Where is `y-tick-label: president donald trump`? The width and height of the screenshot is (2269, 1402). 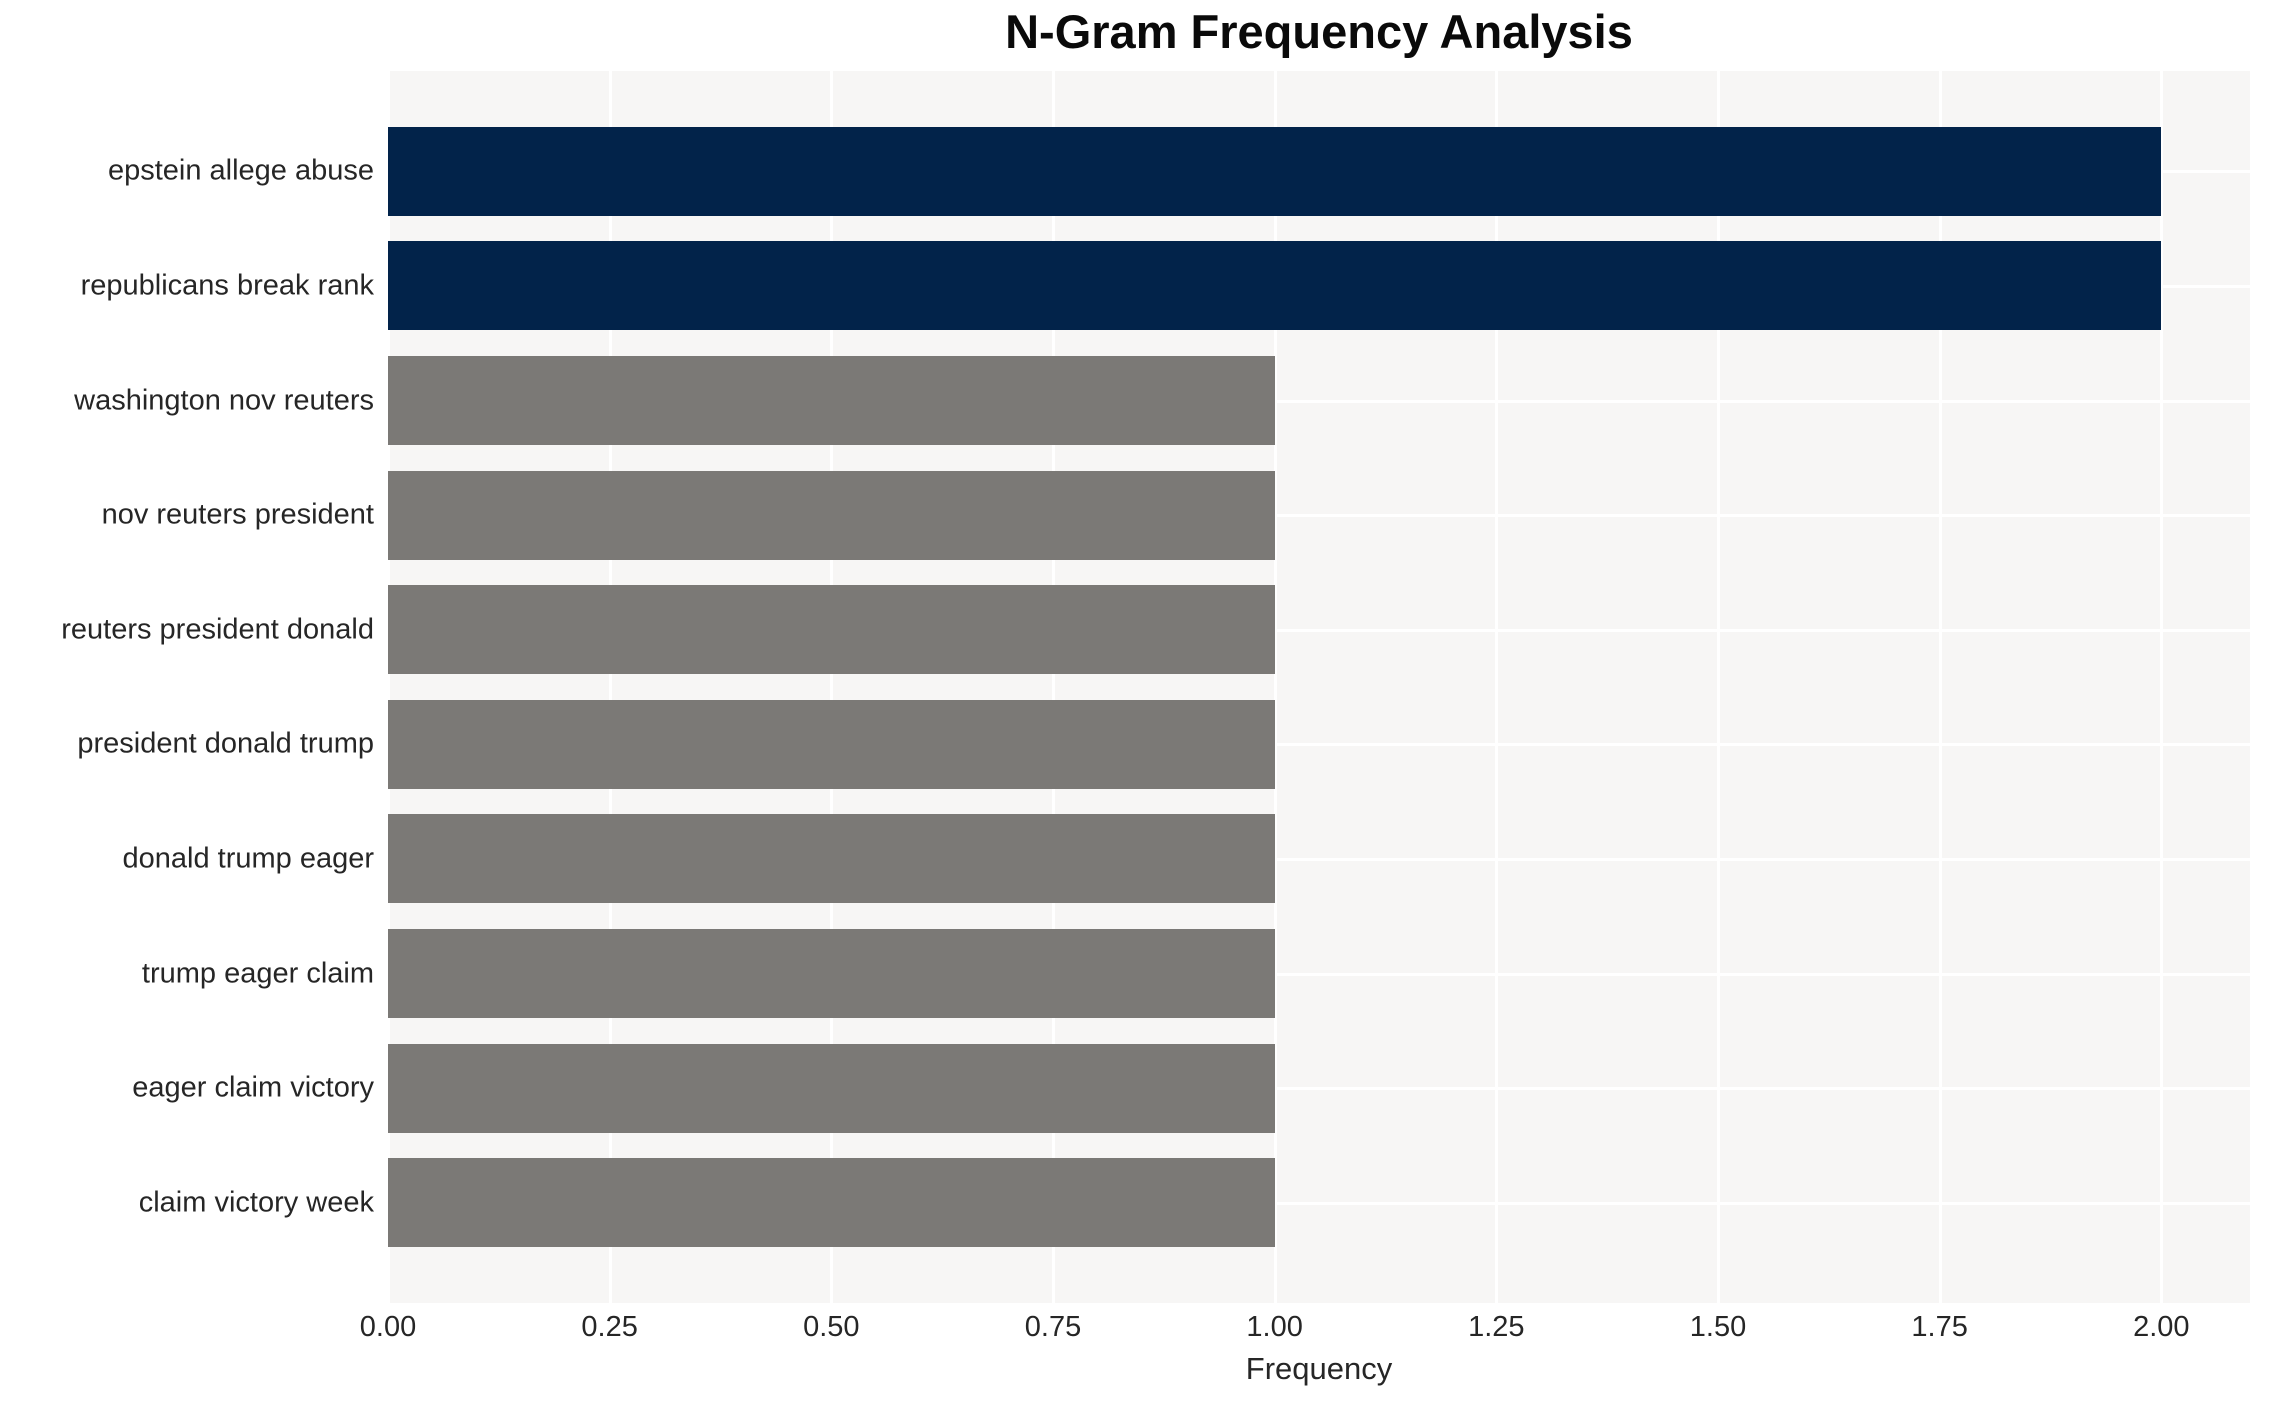
y-tick-label: president donald trump is located at coordinates (225, 743).